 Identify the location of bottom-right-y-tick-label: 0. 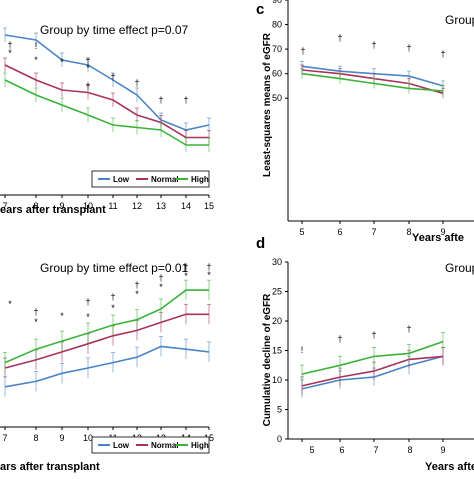
(279, 439).